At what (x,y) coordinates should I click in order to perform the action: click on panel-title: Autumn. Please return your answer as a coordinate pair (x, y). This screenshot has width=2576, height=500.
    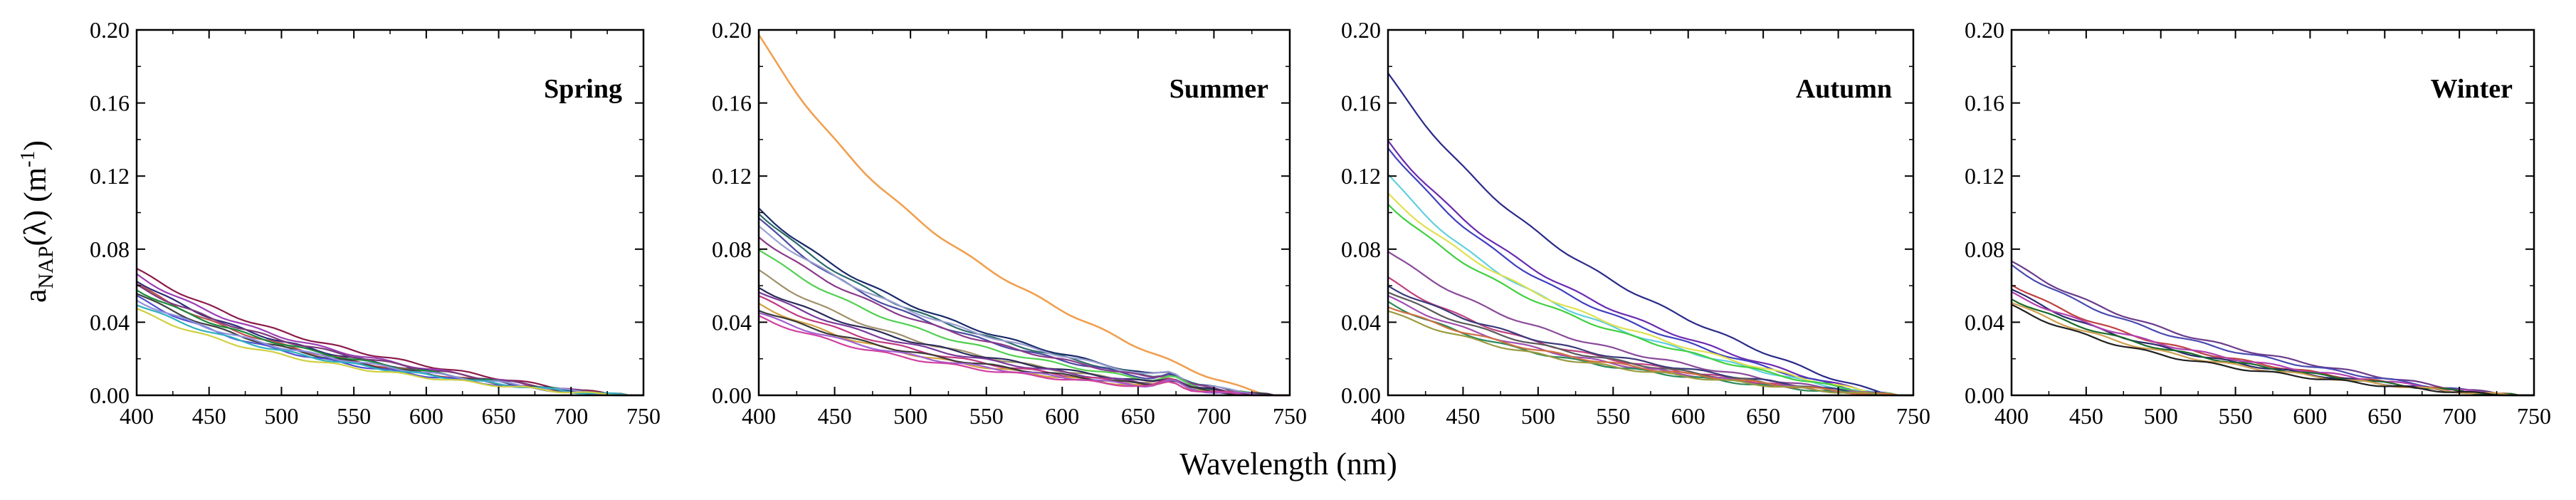
    Looking at the image, I should click on (1844, 89).